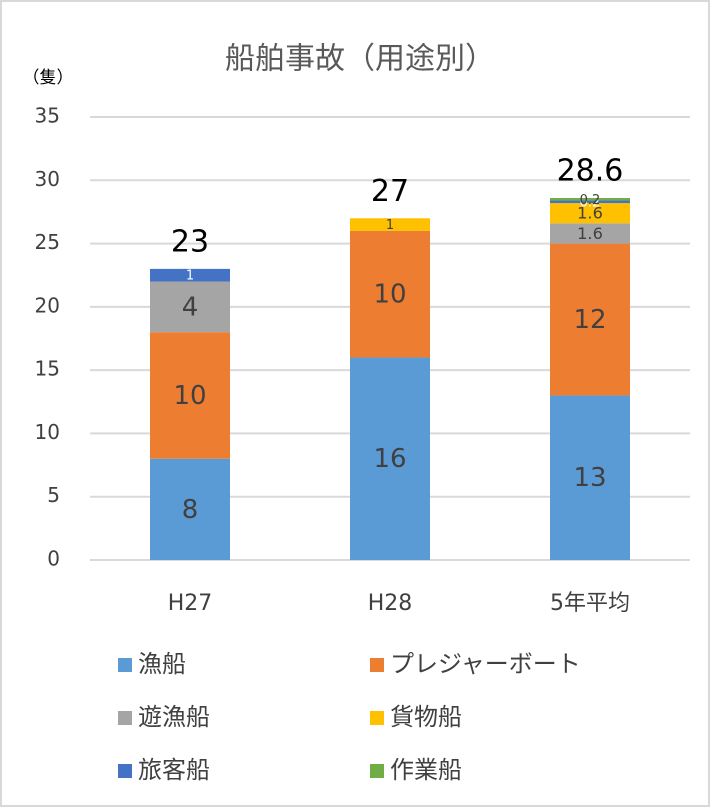 The height and width of the screenshot is (807, 710). I want to click on y-tick-label: 30, so click(47, 179).